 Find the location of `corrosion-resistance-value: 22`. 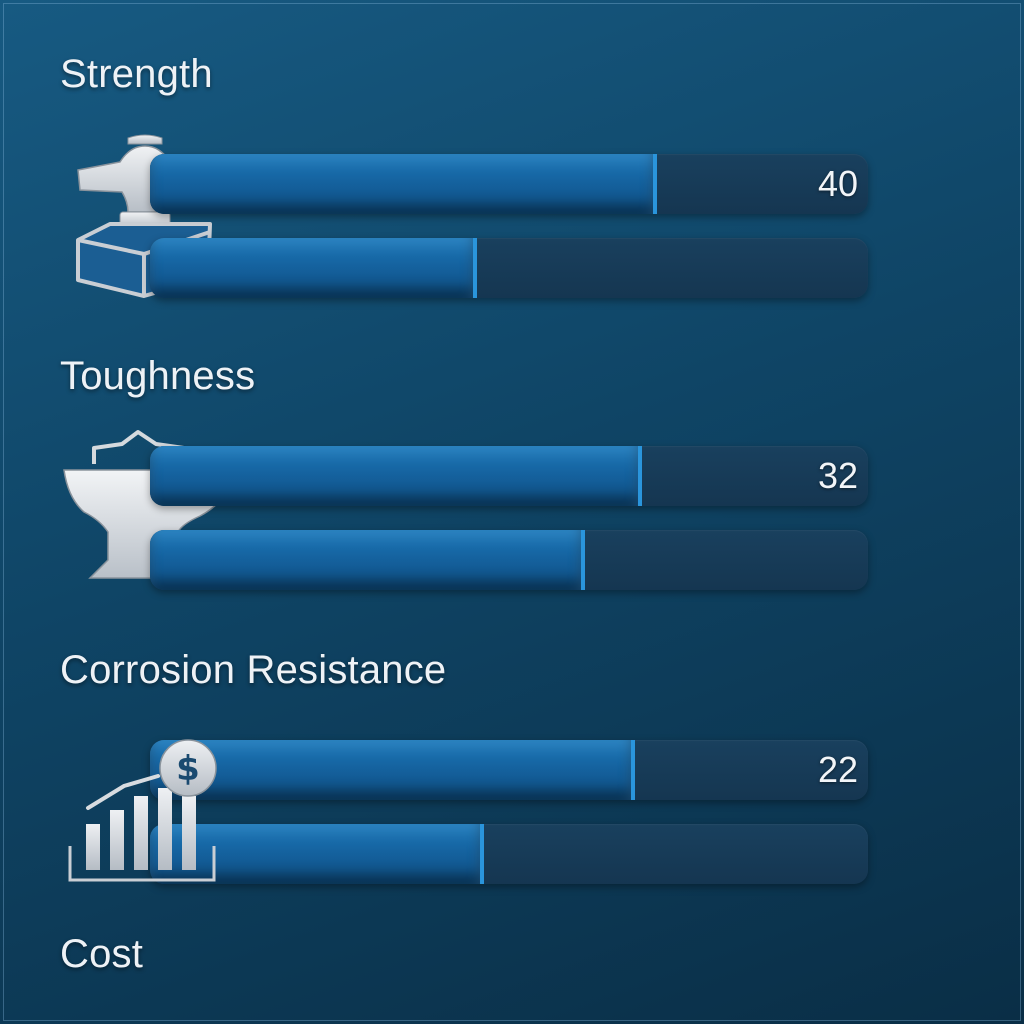

corrosion-resistance-value: 22 is located at coordinates (837, 769).